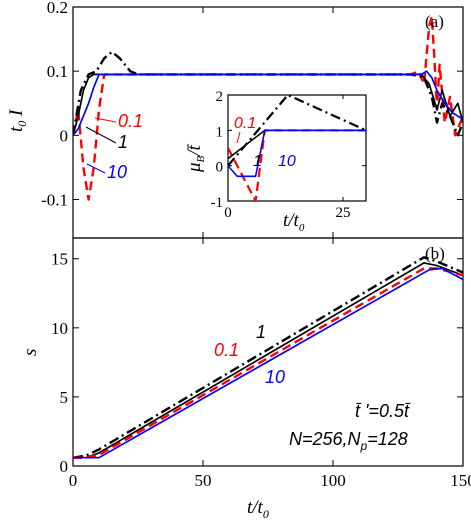  Describe the element at coordinates (16, 129) in the screenshot. I see `panel-a-ylabel-main: t` at that location.